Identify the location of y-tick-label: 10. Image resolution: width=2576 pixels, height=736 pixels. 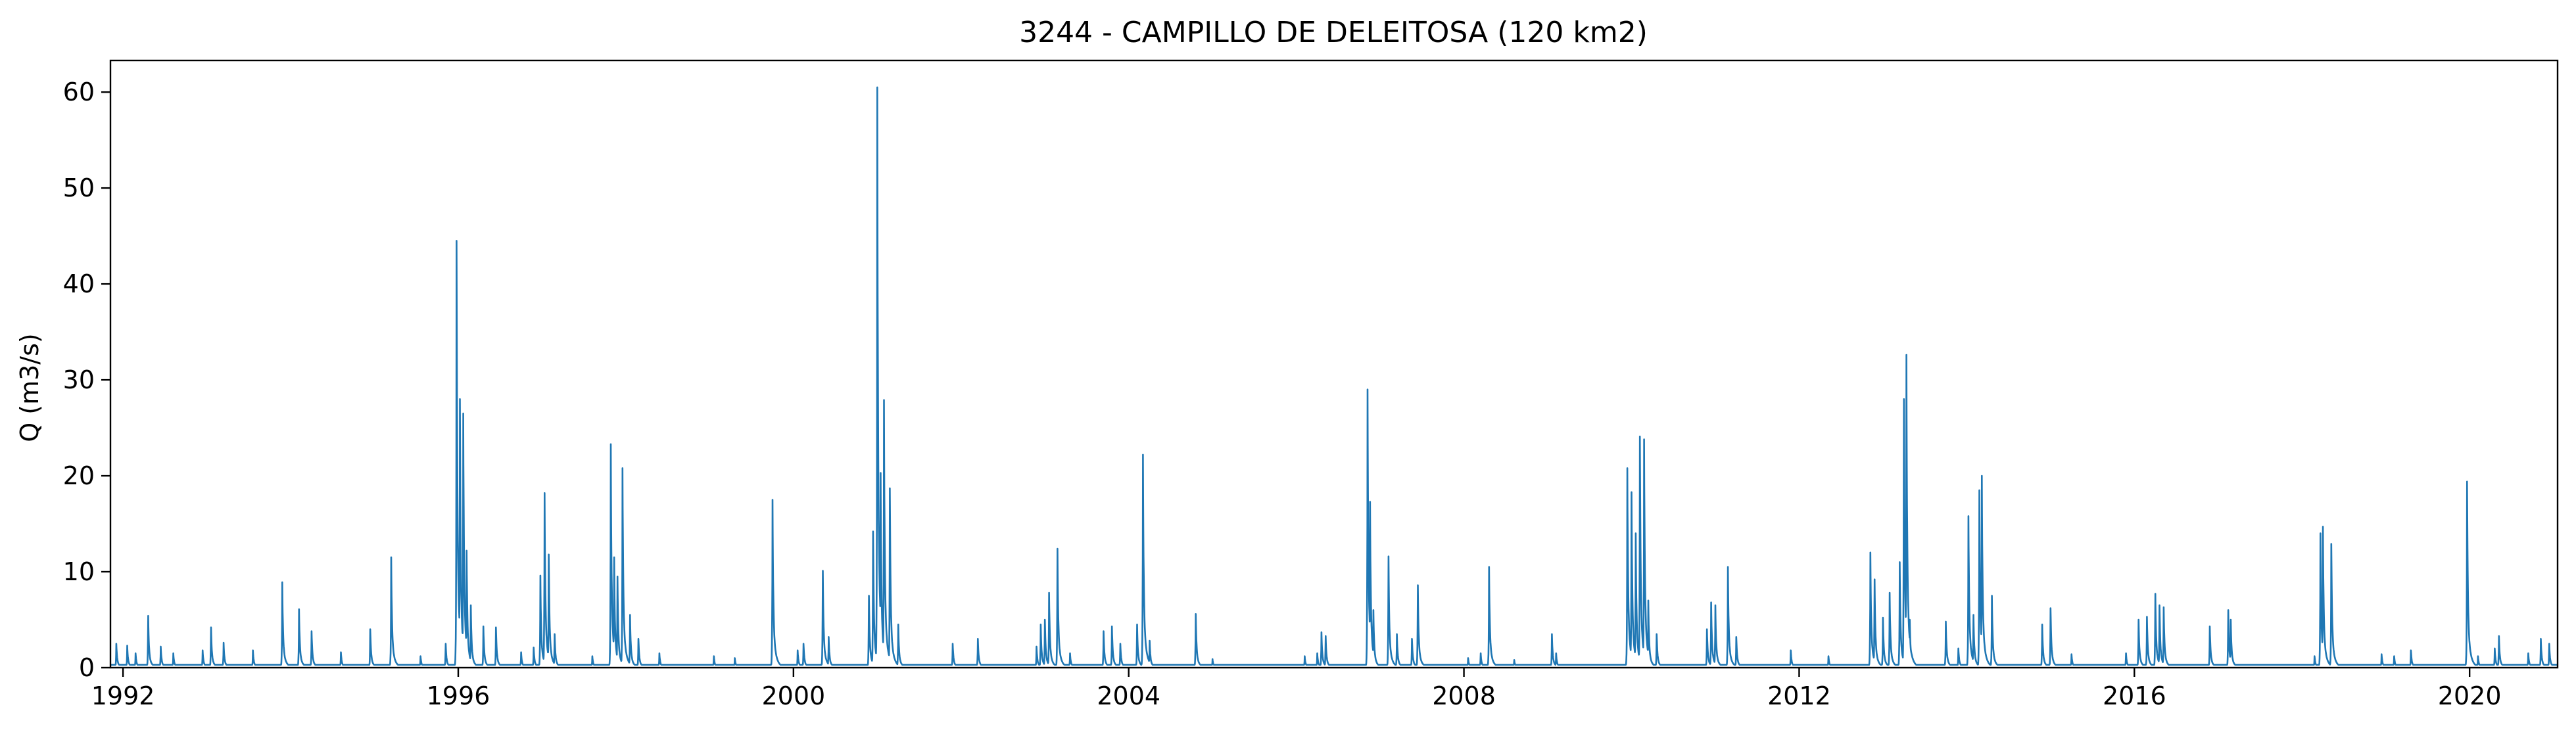
(79, 572).